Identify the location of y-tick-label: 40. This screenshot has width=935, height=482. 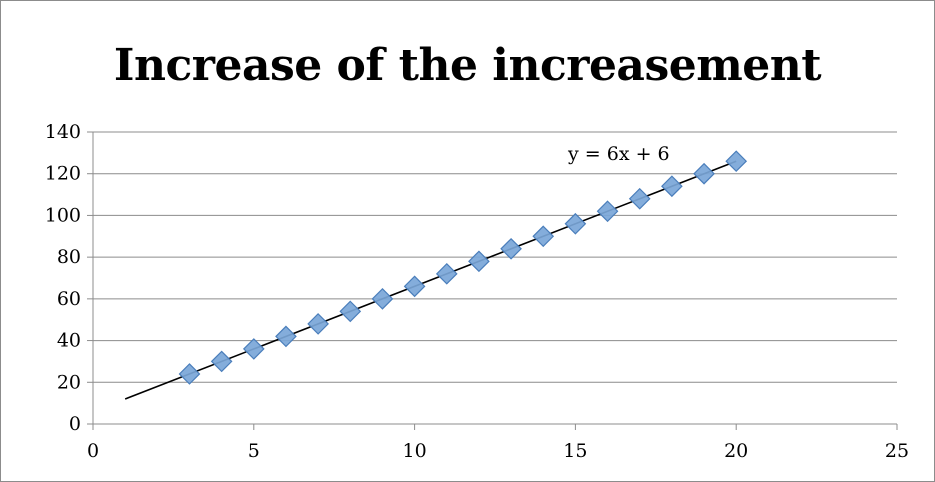
(69, 341).